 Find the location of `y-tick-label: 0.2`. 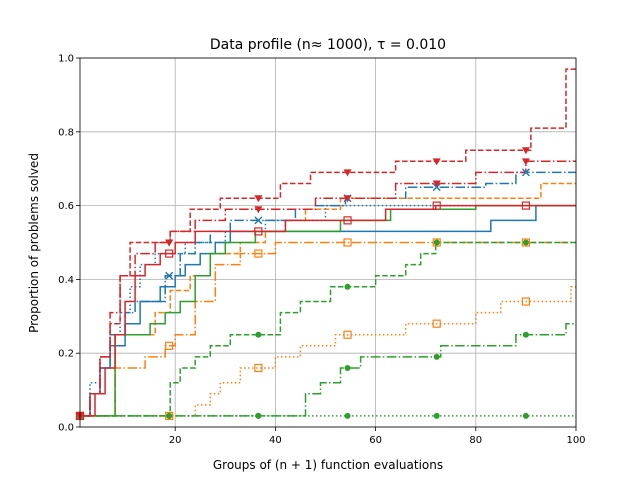

y-tick-label: 0.2 is located at coordinates (66, 354).